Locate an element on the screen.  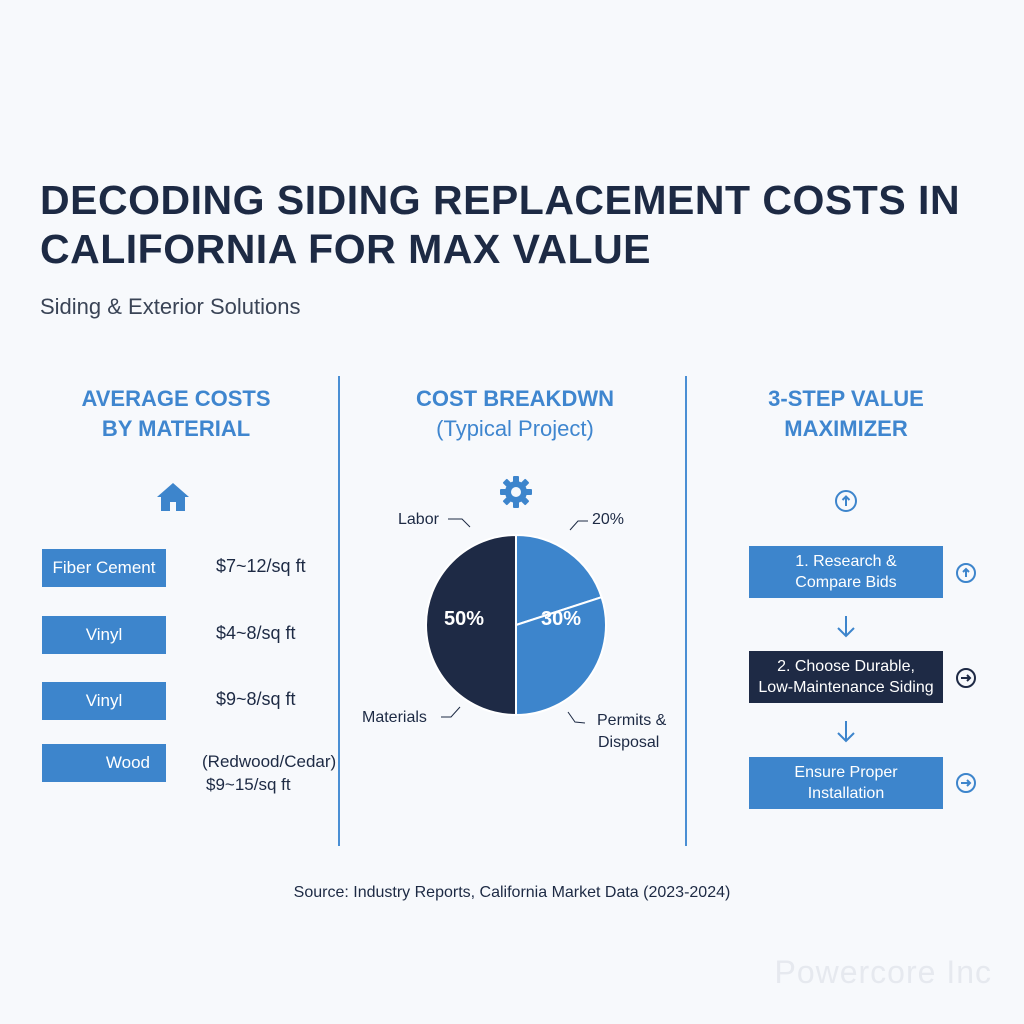
step-1-line2: Compare Bids is located at coordinates (846, 582).